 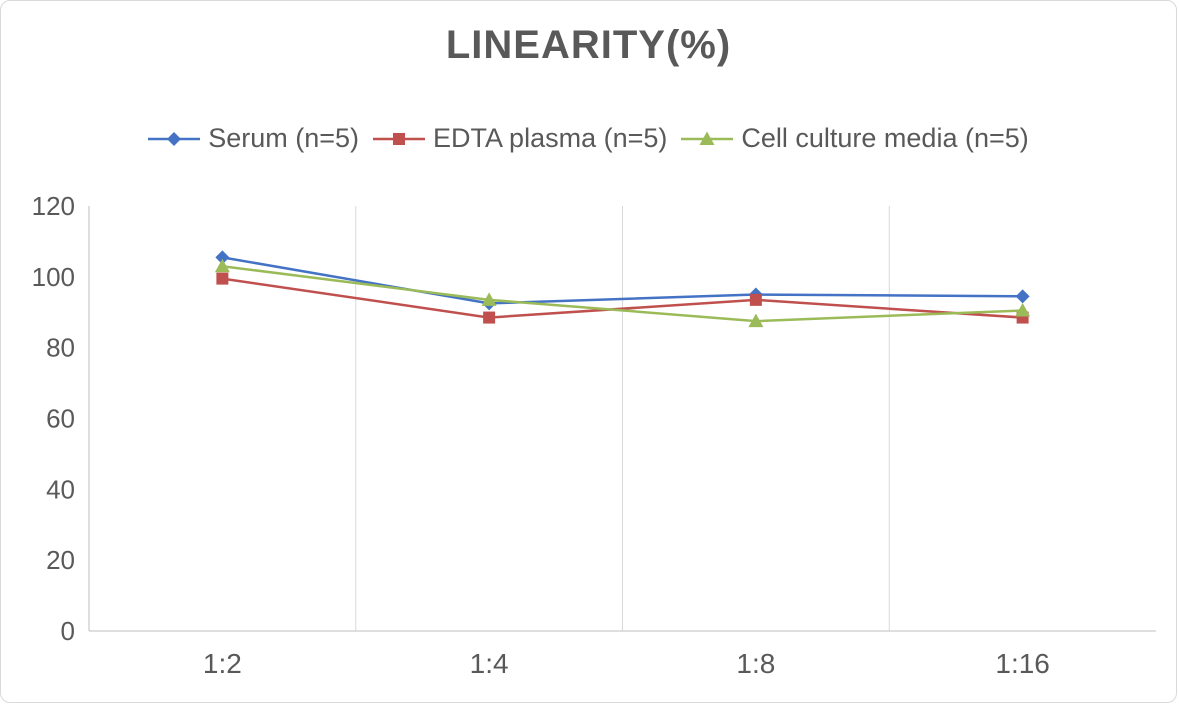 I want to click on svg-text: 0, so click(x=68, y=631).